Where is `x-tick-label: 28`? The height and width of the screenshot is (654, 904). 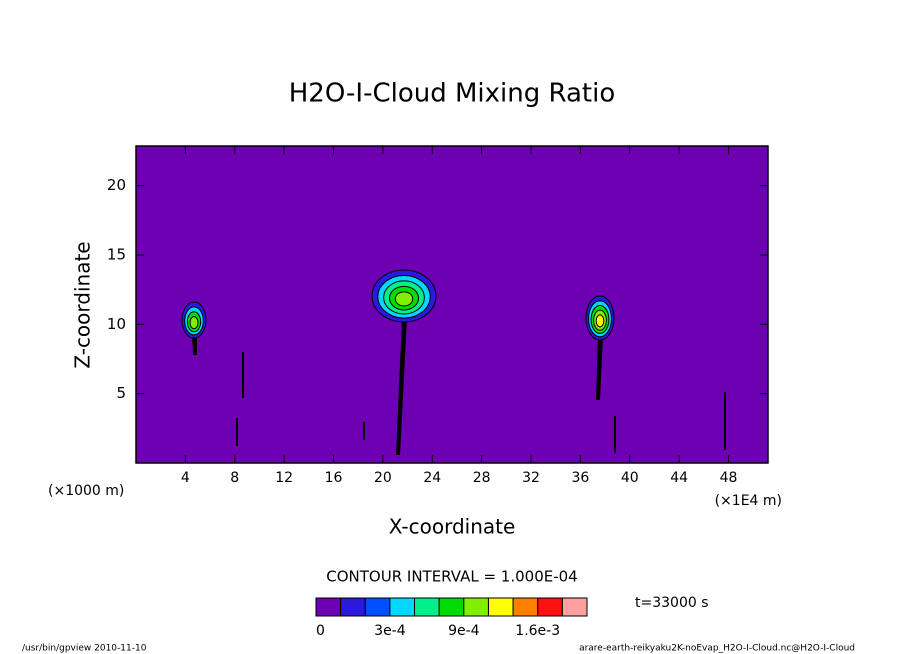 x-tick-label: 28 is located at coordinates (482, 478).